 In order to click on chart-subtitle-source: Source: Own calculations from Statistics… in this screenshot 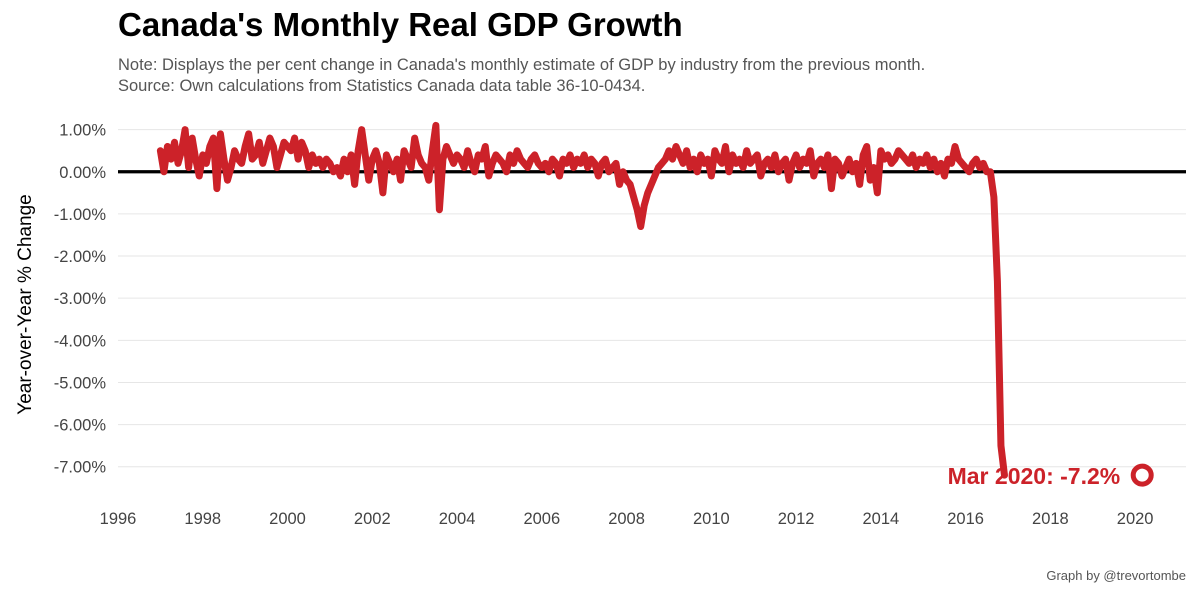, I will do `click(382, 86)`.